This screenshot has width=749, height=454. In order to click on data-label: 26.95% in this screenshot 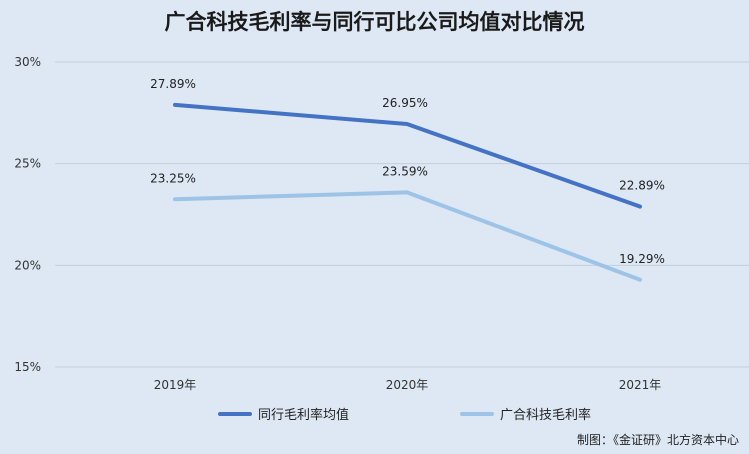, I will do `click(405, 103)`.